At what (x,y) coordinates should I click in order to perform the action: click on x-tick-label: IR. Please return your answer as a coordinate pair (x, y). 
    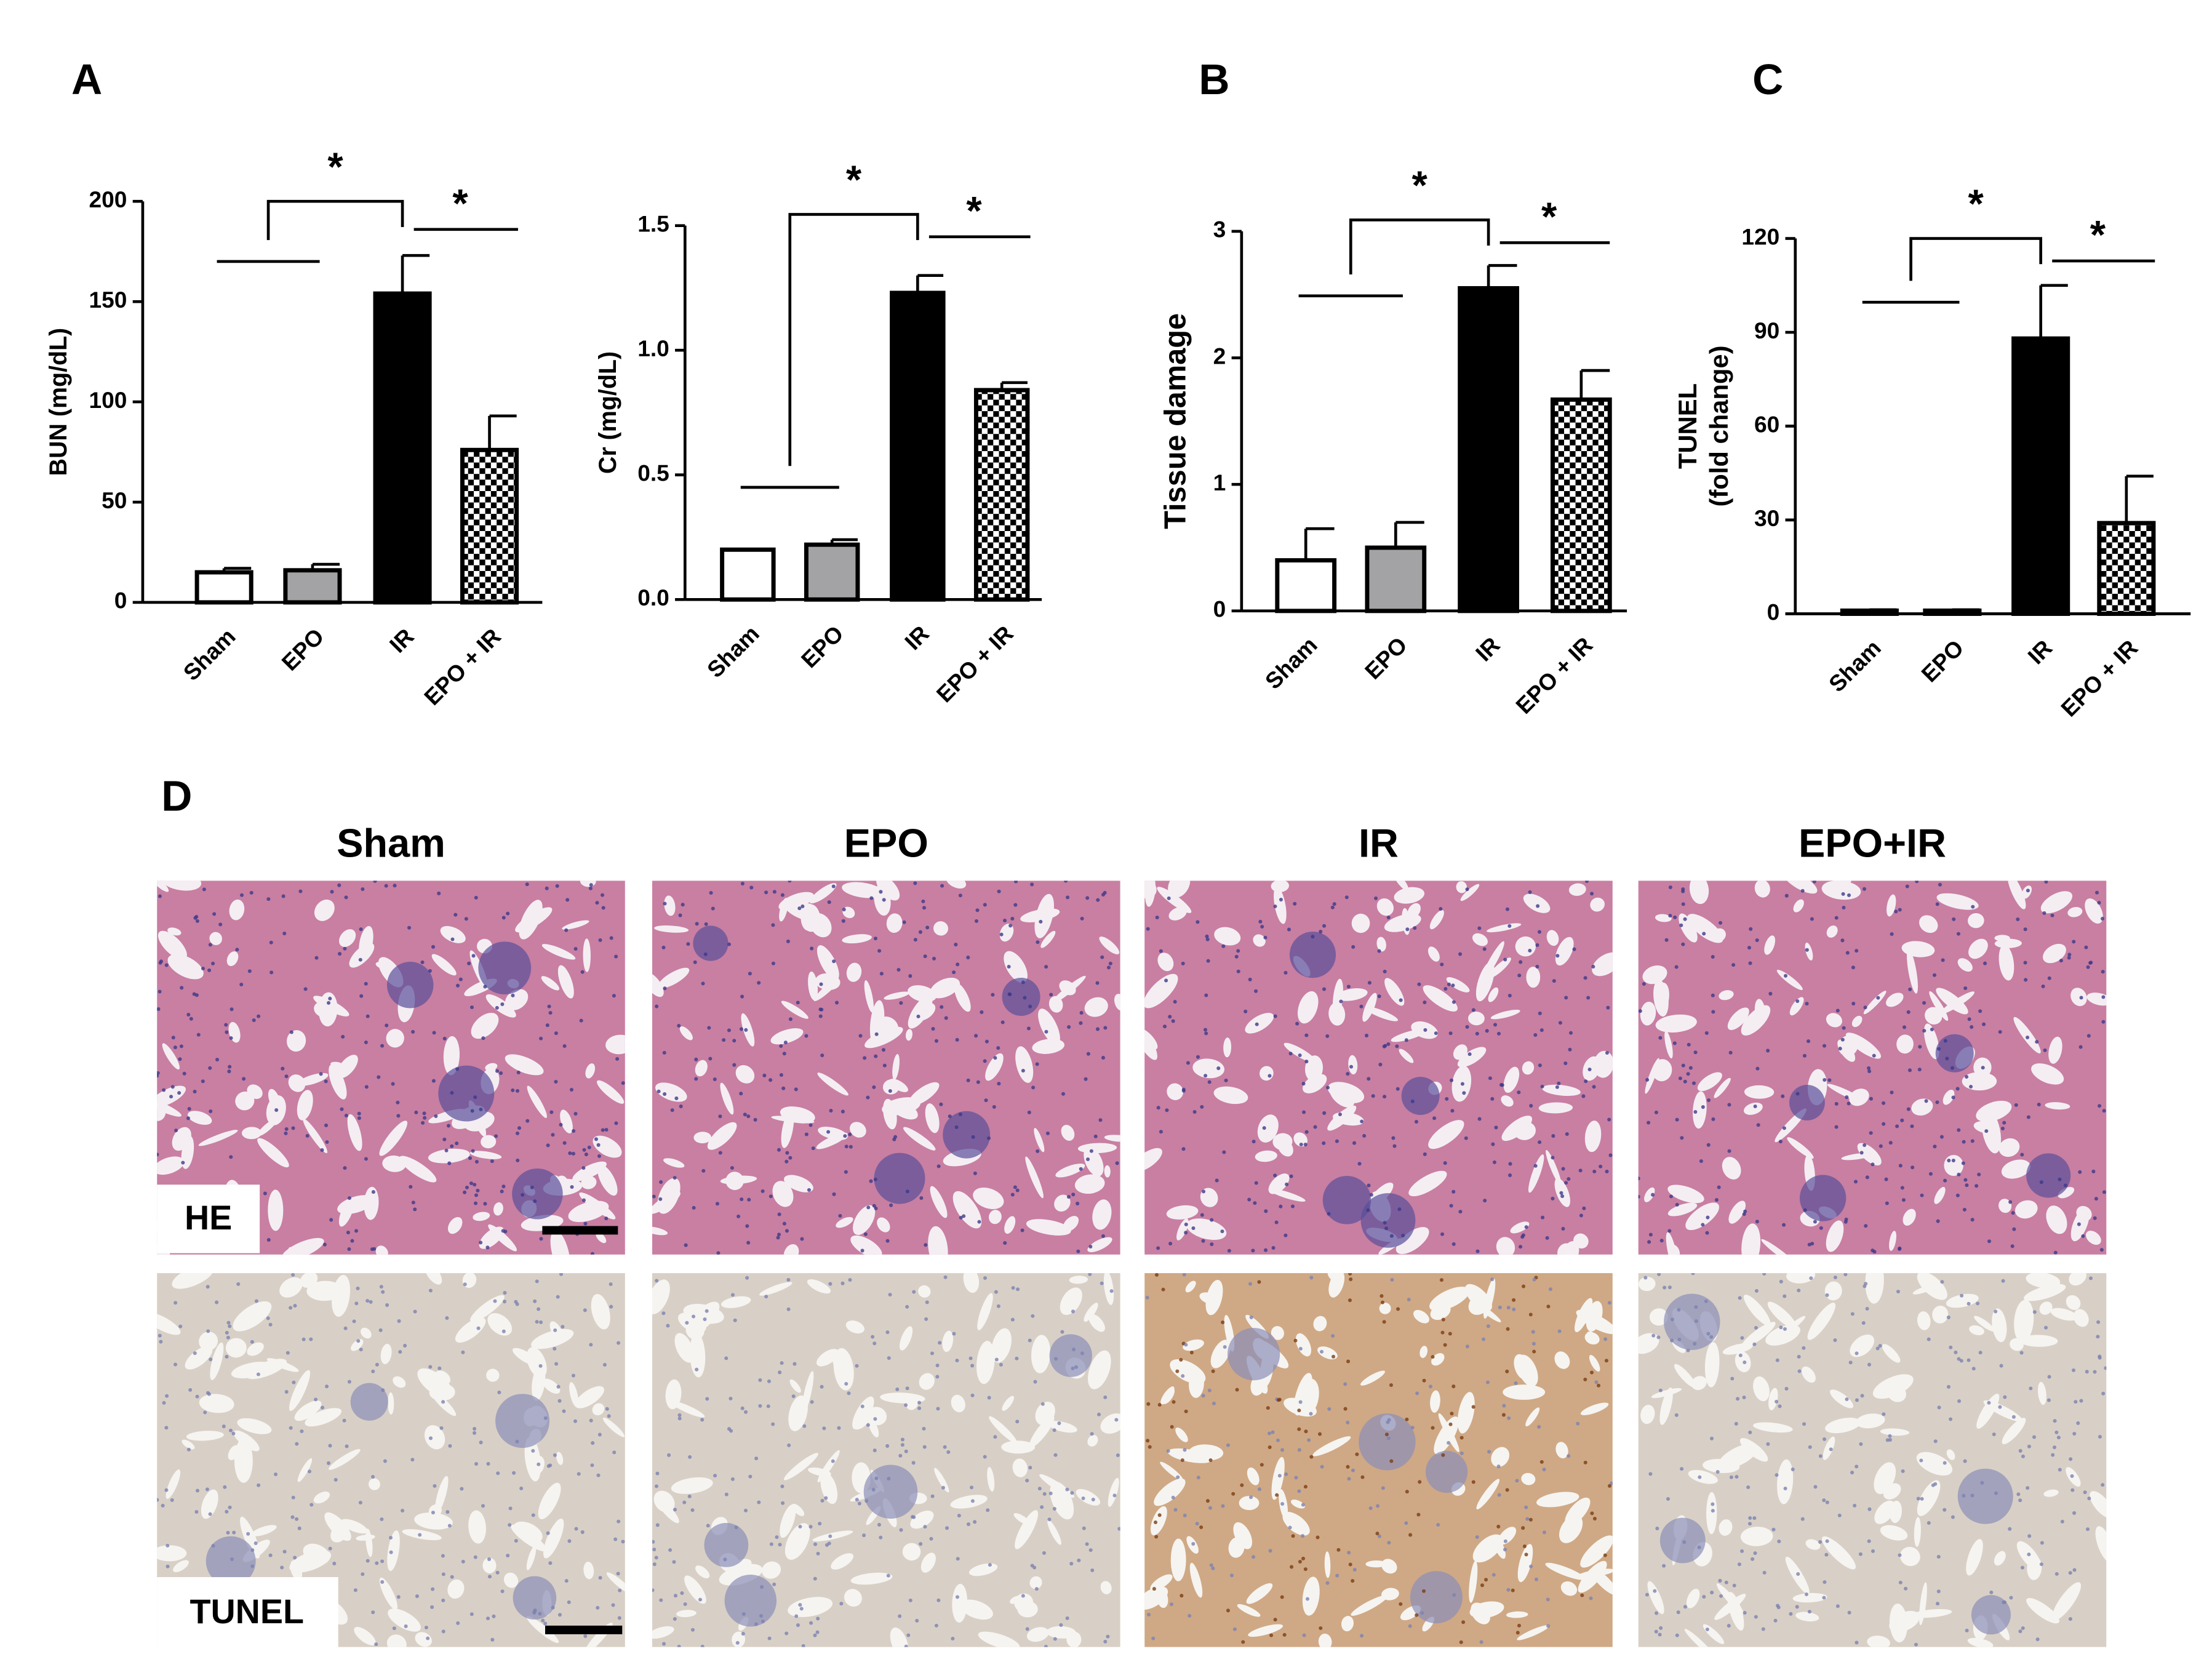
    Looking at the image, I should click on (402, 640).